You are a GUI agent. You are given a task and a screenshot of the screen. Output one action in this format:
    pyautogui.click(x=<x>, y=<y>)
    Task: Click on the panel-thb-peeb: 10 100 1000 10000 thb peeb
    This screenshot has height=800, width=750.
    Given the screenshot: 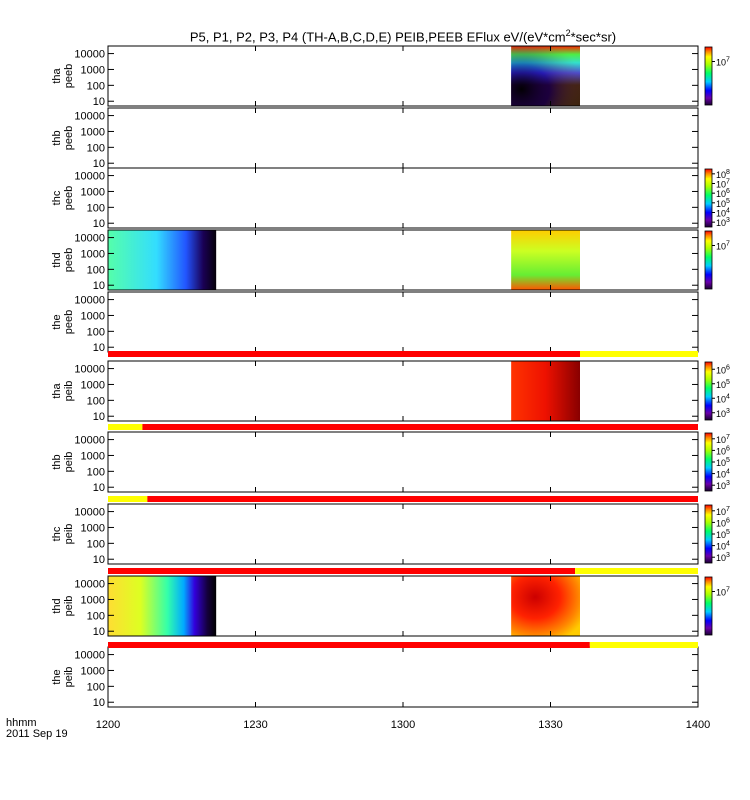 What is the action you would take?
    pyautogui.click(x=375, y=138)
    